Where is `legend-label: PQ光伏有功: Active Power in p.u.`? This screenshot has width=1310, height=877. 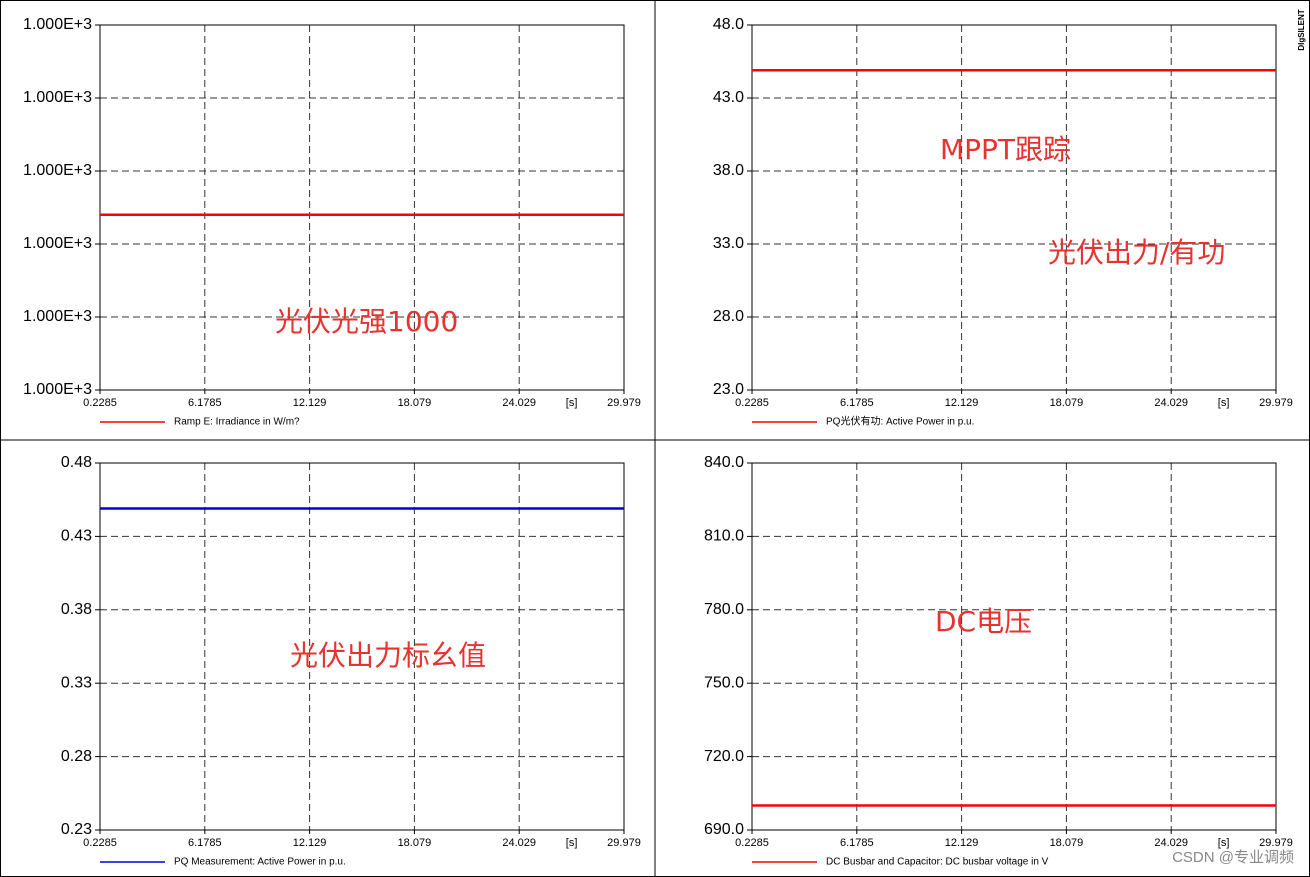
legend-label: PQ光伏有功: Active Power in p.u. is located at coordinates (900, 421).